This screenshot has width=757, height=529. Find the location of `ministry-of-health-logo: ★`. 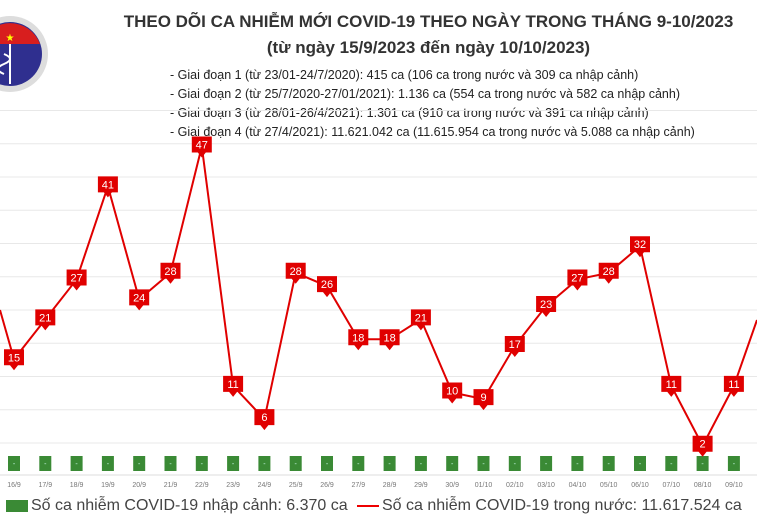

ministry-of-health-logo: ★ is located at coordinates (24, 54).